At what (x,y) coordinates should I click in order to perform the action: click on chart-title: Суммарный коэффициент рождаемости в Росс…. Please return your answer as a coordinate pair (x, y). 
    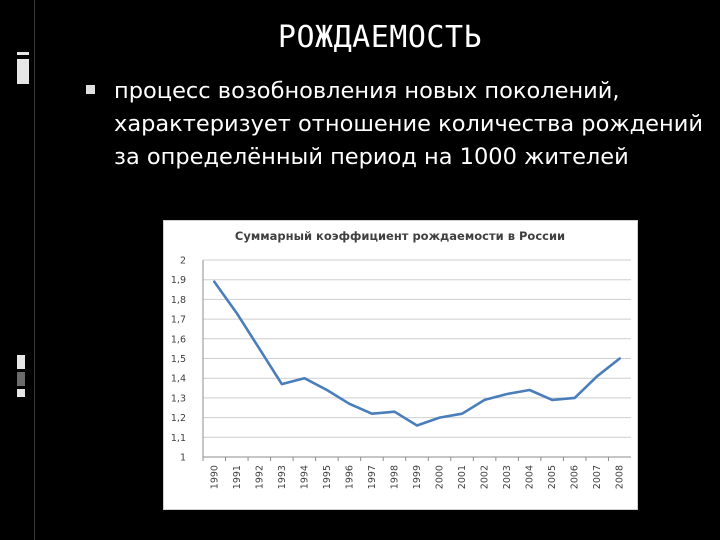
    Looking at the image, I should click on (400, 236).